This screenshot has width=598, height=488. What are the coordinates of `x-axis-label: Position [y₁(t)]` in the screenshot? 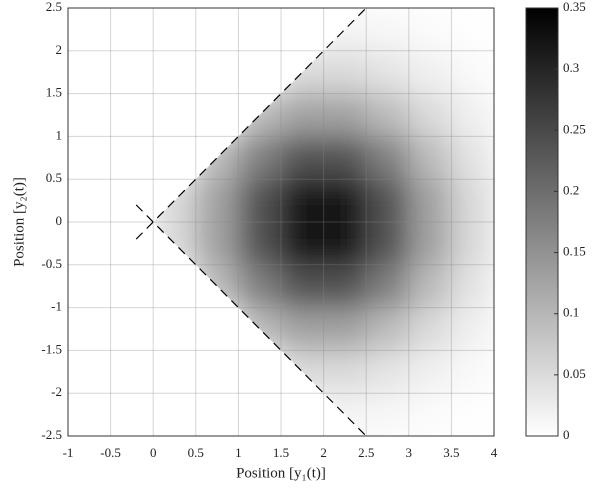 It's located at (281, 473).